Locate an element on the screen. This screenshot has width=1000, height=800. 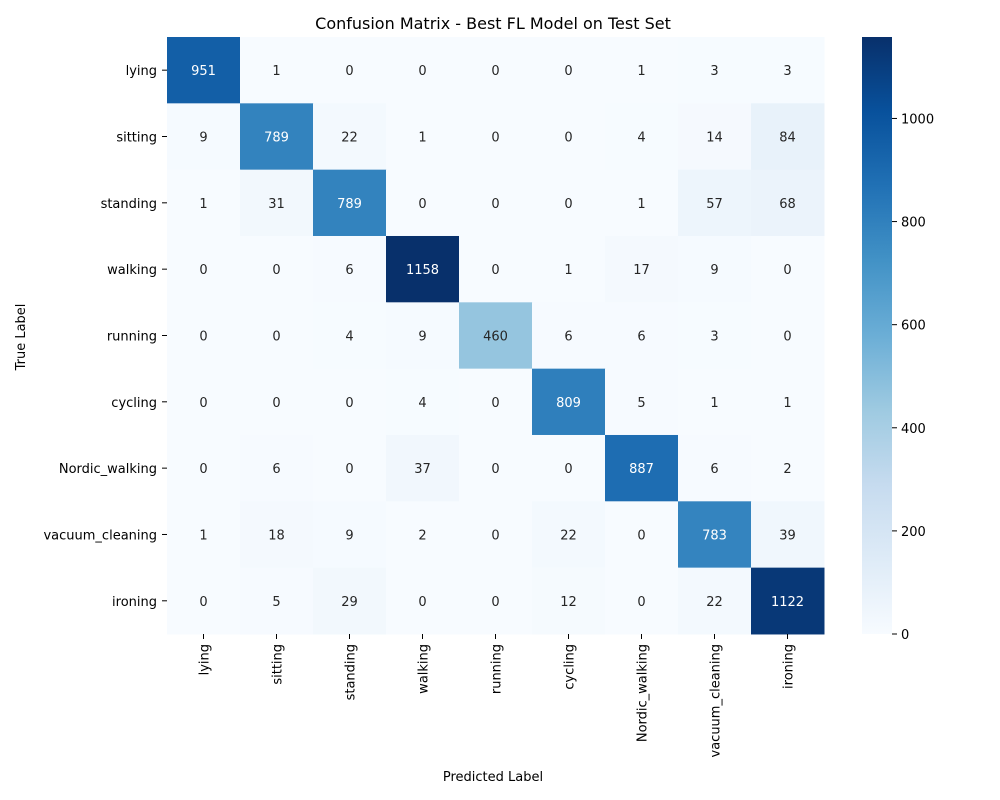
x-tick-label: running is located at coordinates (497, 669).